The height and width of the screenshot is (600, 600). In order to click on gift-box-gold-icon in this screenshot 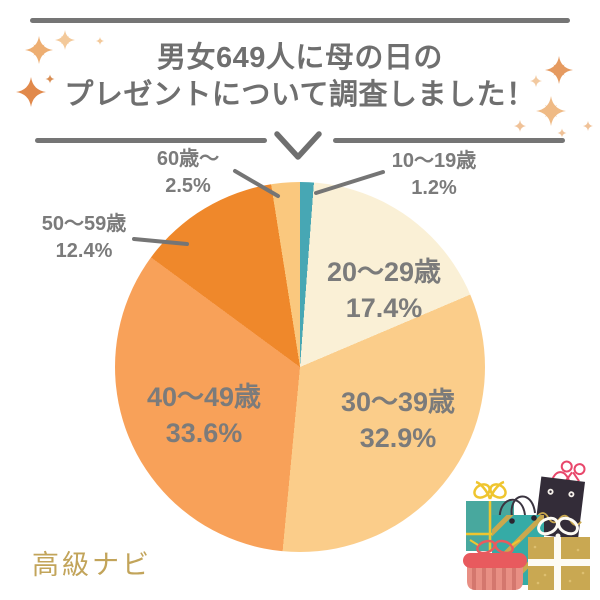, I will do `click(559, 553)`.